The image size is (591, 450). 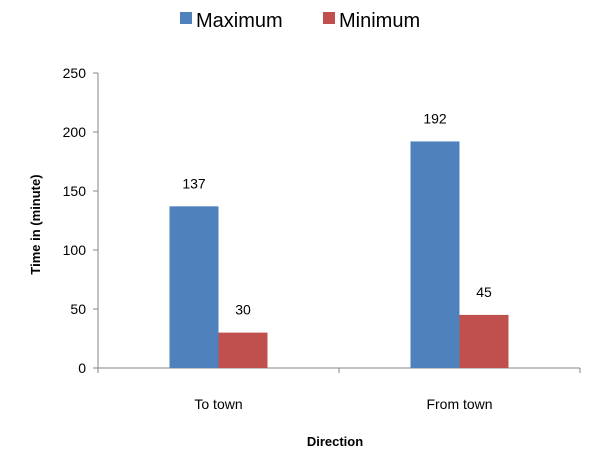 I want to click on y-tick-label: 100, so click(x=75, y=250).